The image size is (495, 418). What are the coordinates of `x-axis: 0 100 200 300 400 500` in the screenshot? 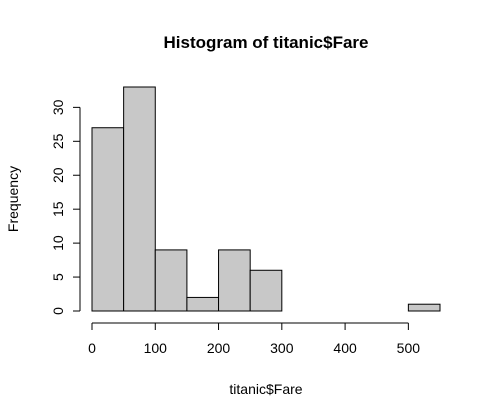 It's located at (254, 339).